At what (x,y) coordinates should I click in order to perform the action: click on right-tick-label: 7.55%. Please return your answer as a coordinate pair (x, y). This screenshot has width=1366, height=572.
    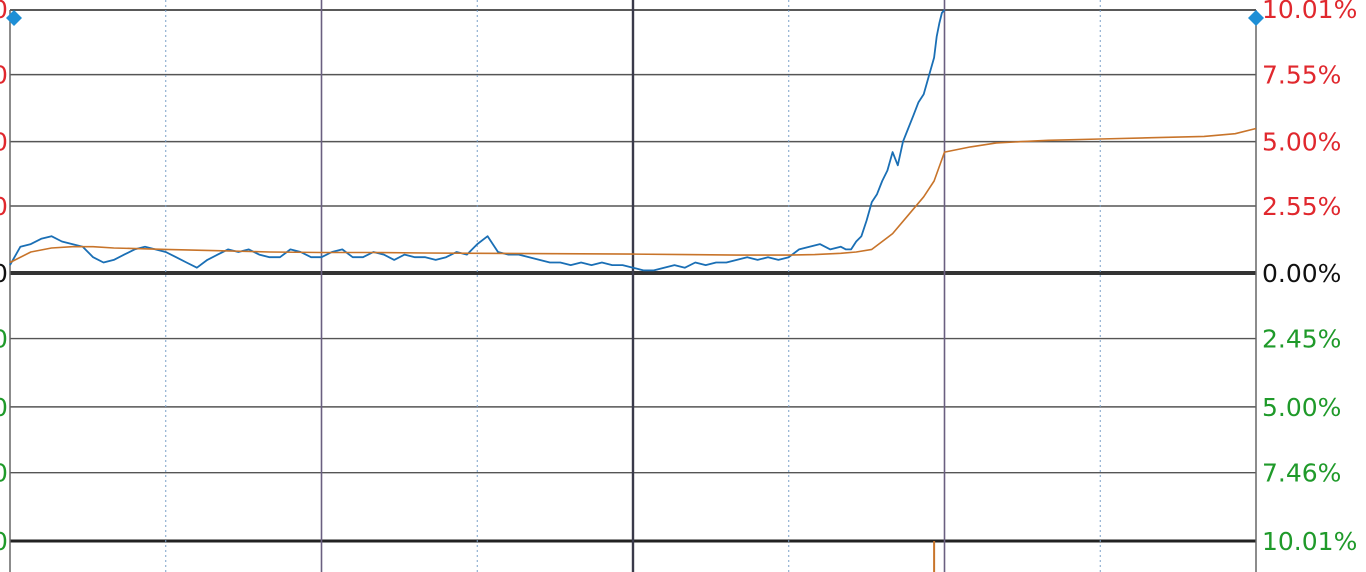
    Looking at the image, I should click on (1301, 75).